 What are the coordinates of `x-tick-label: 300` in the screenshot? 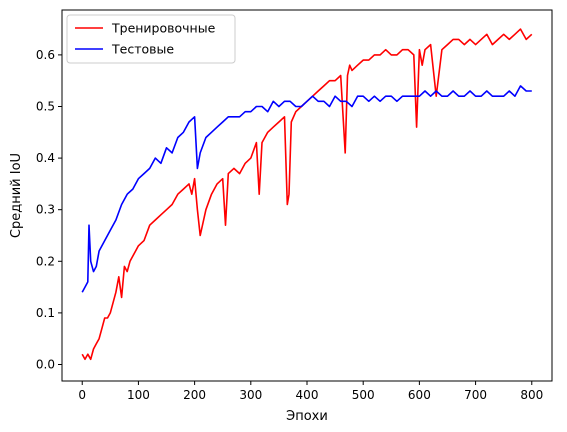 It's located at (250, 395).